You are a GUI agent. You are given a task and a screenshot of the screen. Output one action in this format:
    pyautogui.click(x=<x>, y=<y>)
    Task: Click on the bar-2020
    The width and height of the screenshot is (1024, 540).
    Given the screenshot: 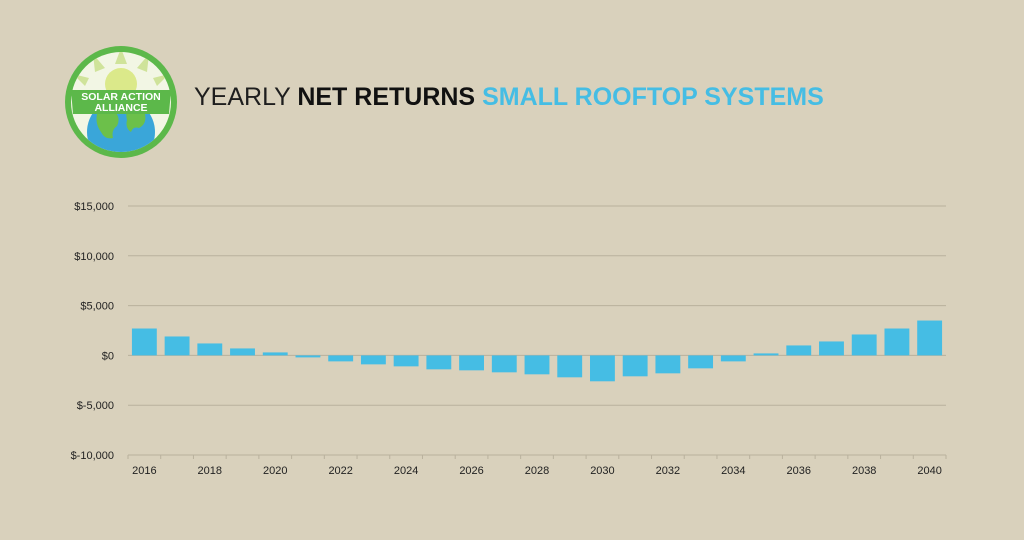 What is the action you would take?
    pyautogui.click(x=275, y=354)
    